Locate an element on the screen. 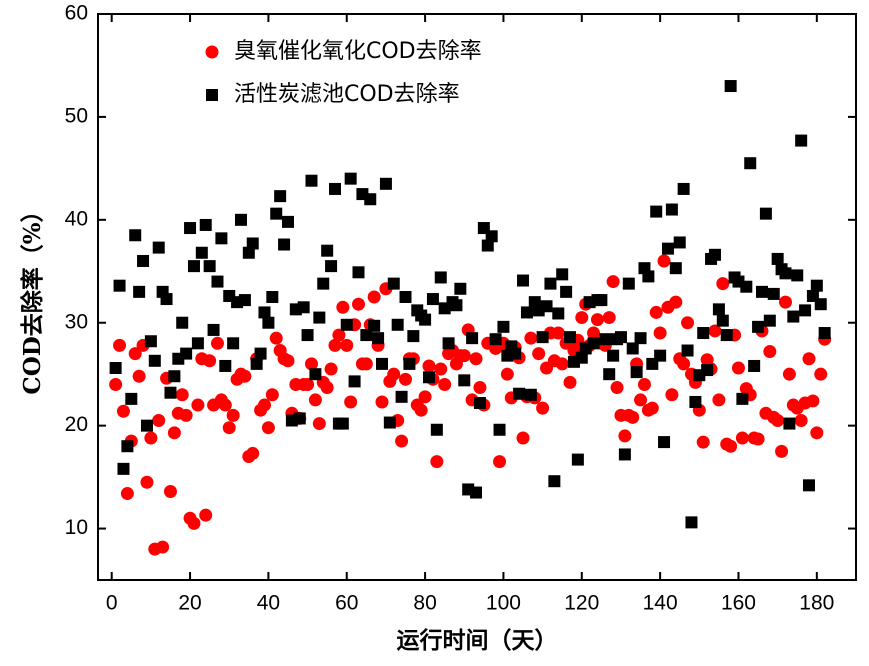 The height and width of the screenshot is (666, 869). y-tick-label: 20 is located at coordinates (76, 424).